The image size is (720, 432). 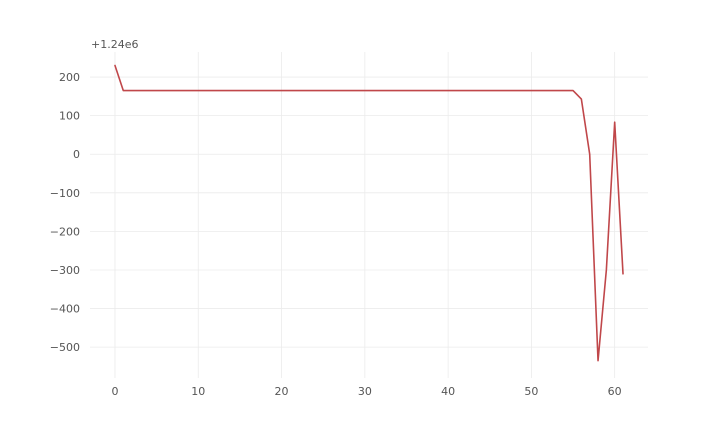 What do you see at coordinates (69, 116) in the screenshot?
I see `y-tick-label: 100` at bounding box center [69, 116].